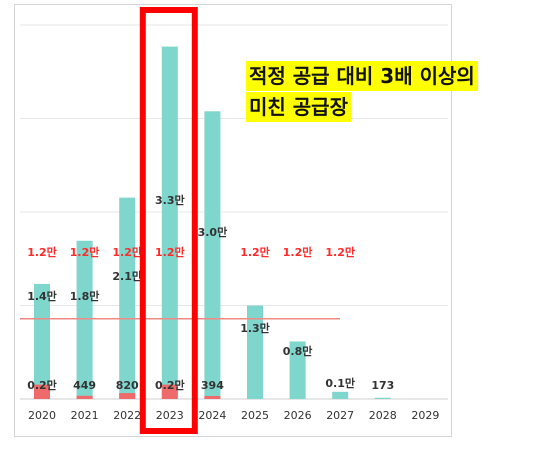 The image size is (543, 452). I want to click on data-label: 0.8만, so click(298, 351).